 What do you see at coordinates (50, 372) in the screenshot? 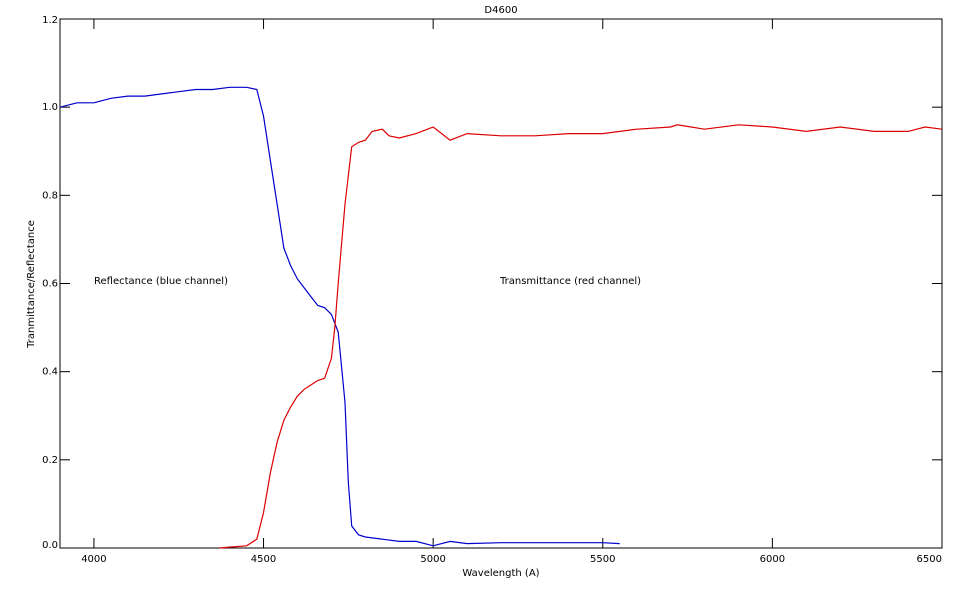
I see `y-tick-label: 0.4` at bounding box center [50, 372].